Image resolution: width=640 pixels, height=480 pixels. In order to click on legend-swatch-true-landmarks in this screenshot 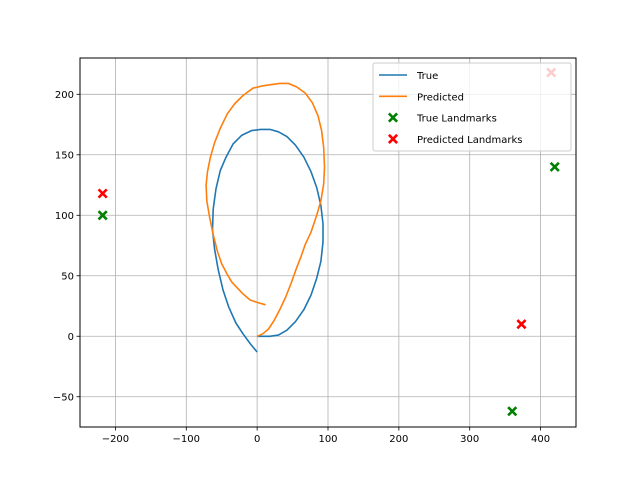, I will do `click(393, 117)`.